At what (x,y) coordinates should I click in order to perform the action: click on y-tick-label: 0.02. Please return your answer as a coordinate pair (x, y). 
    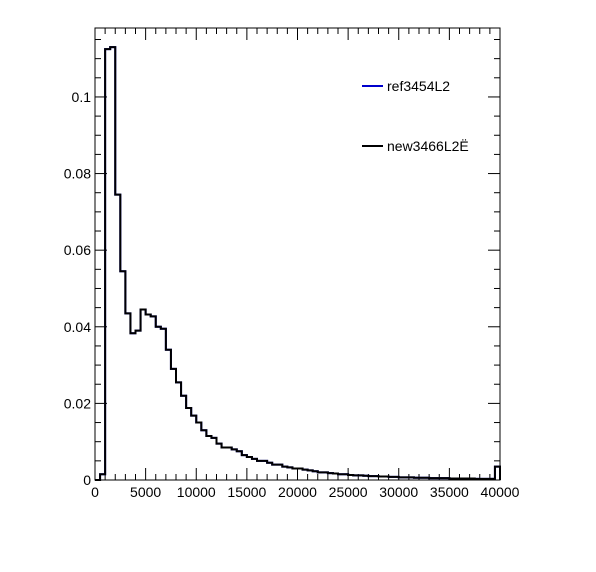
    Looking at the image, I should click on (77, 403).